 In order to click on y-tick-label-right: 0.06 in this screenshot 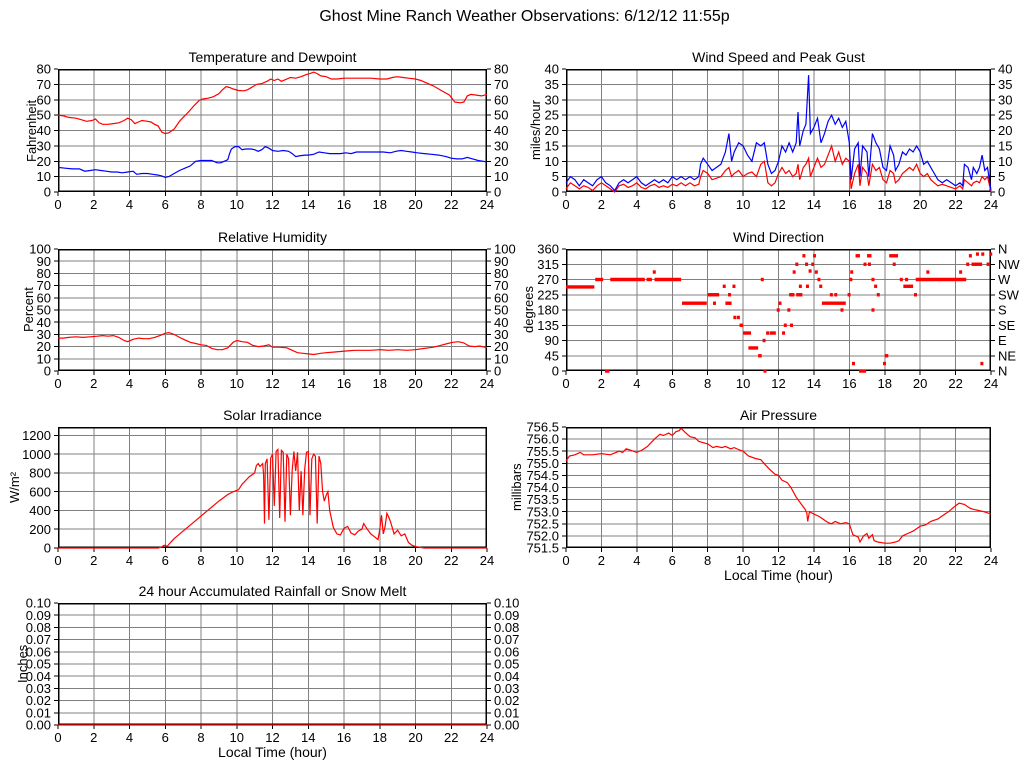, I will do `click(506, 651)`.